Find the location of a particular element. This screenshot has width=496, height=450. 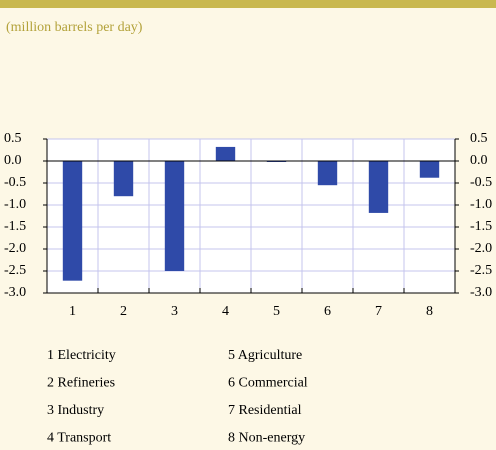

y-tick-label: -0.5 is located at coordinates (15, 182).